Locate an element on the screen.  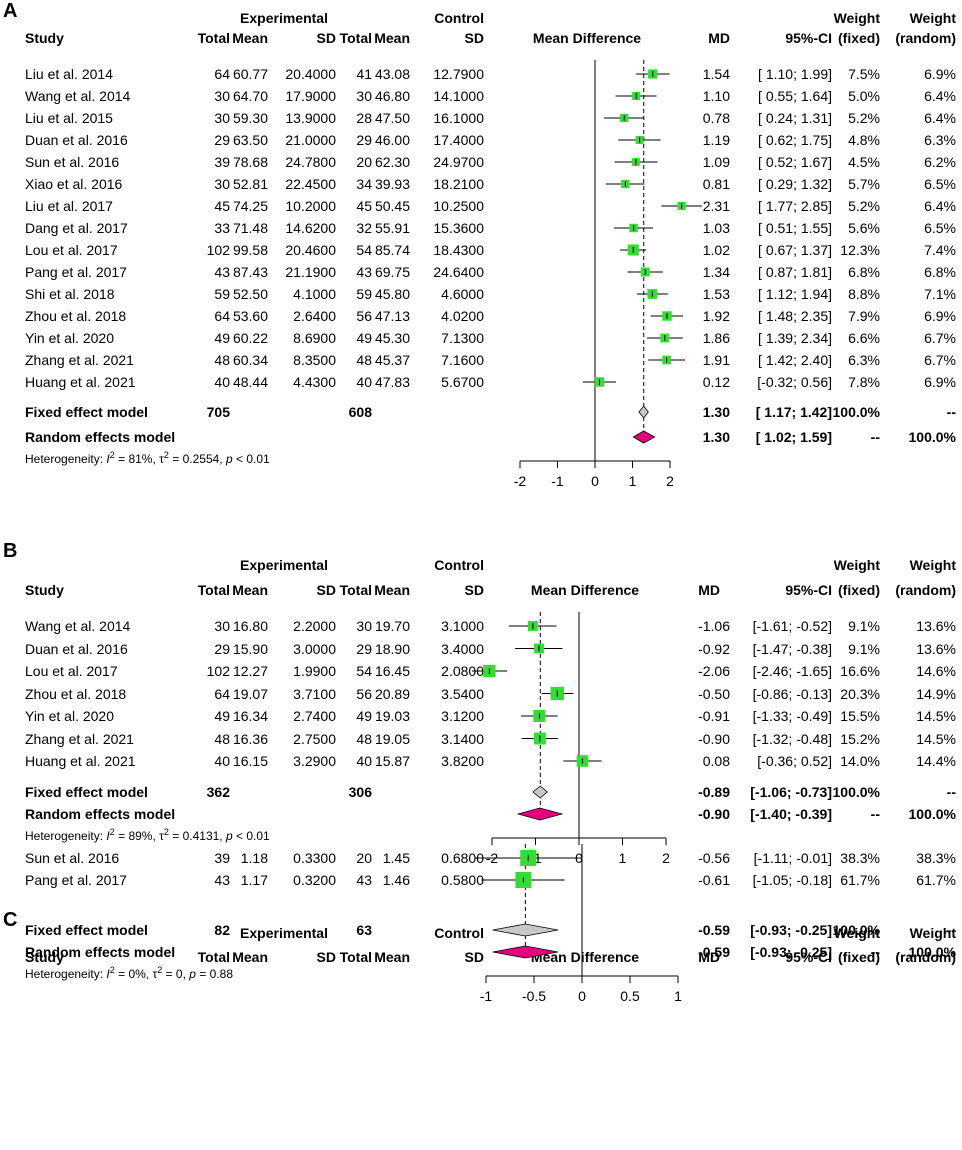
sd-experimental: 8.6900 is located at coordinates (314, 338).